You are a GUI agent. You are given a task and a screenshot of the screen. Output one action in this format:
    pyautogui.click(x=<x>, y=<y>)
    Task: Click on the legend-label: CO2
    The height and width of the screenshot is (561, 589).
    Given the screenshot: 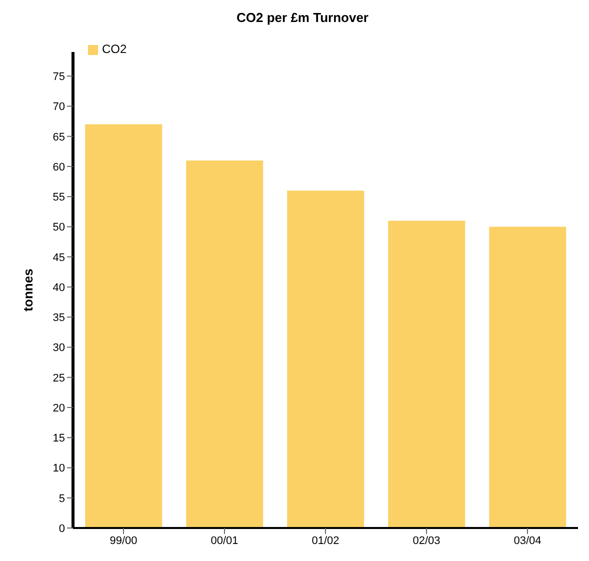 What is the action you would take?
    pyautogui.click(x=114, y=49)
    